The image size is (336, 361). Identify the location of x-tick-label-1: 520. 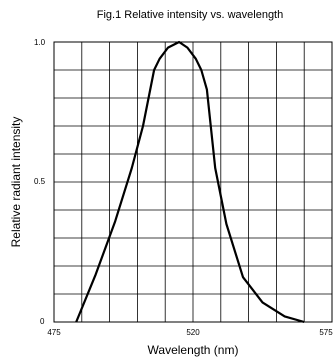
(193, 332).